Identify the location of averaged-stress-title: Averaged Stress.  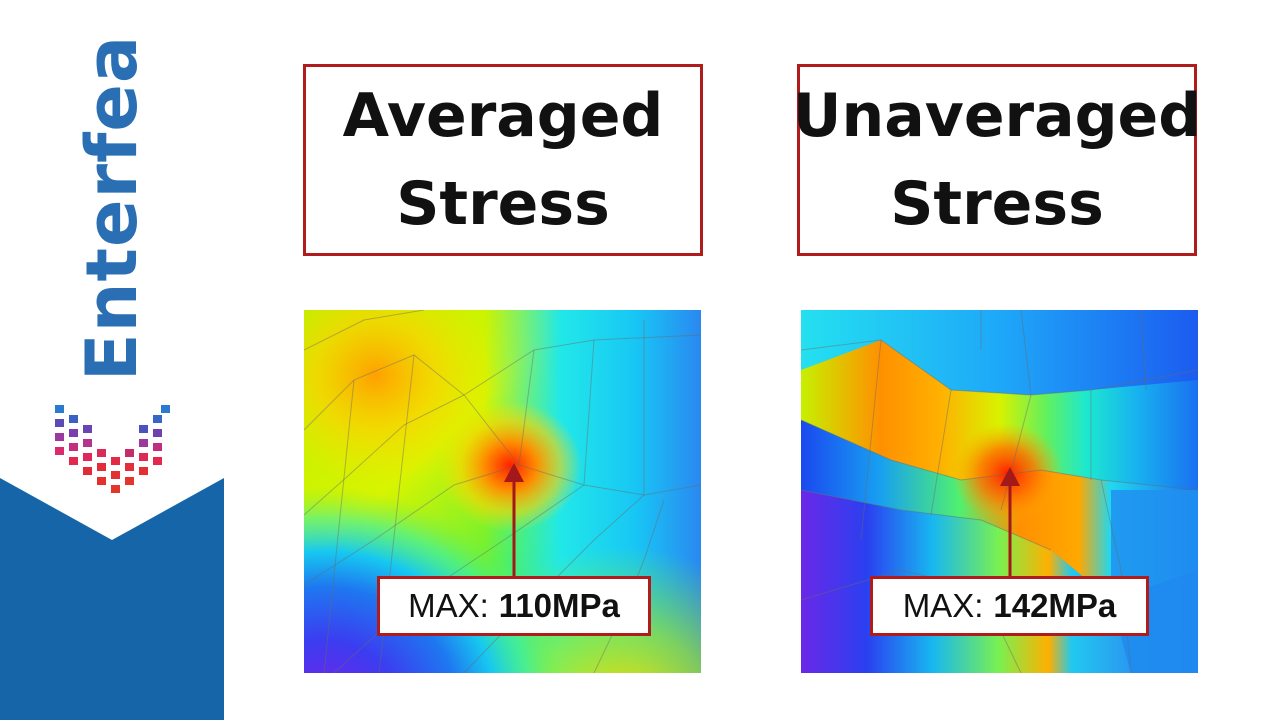
(503, 160).